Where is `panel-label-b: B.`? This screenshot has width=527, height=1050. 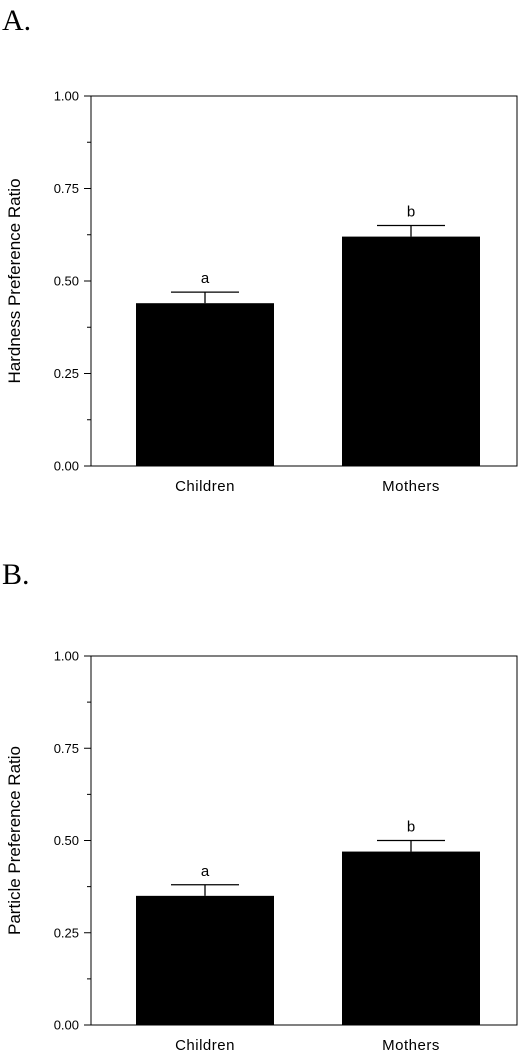
panel-label-b: B. is located at coordinates (16, 574).